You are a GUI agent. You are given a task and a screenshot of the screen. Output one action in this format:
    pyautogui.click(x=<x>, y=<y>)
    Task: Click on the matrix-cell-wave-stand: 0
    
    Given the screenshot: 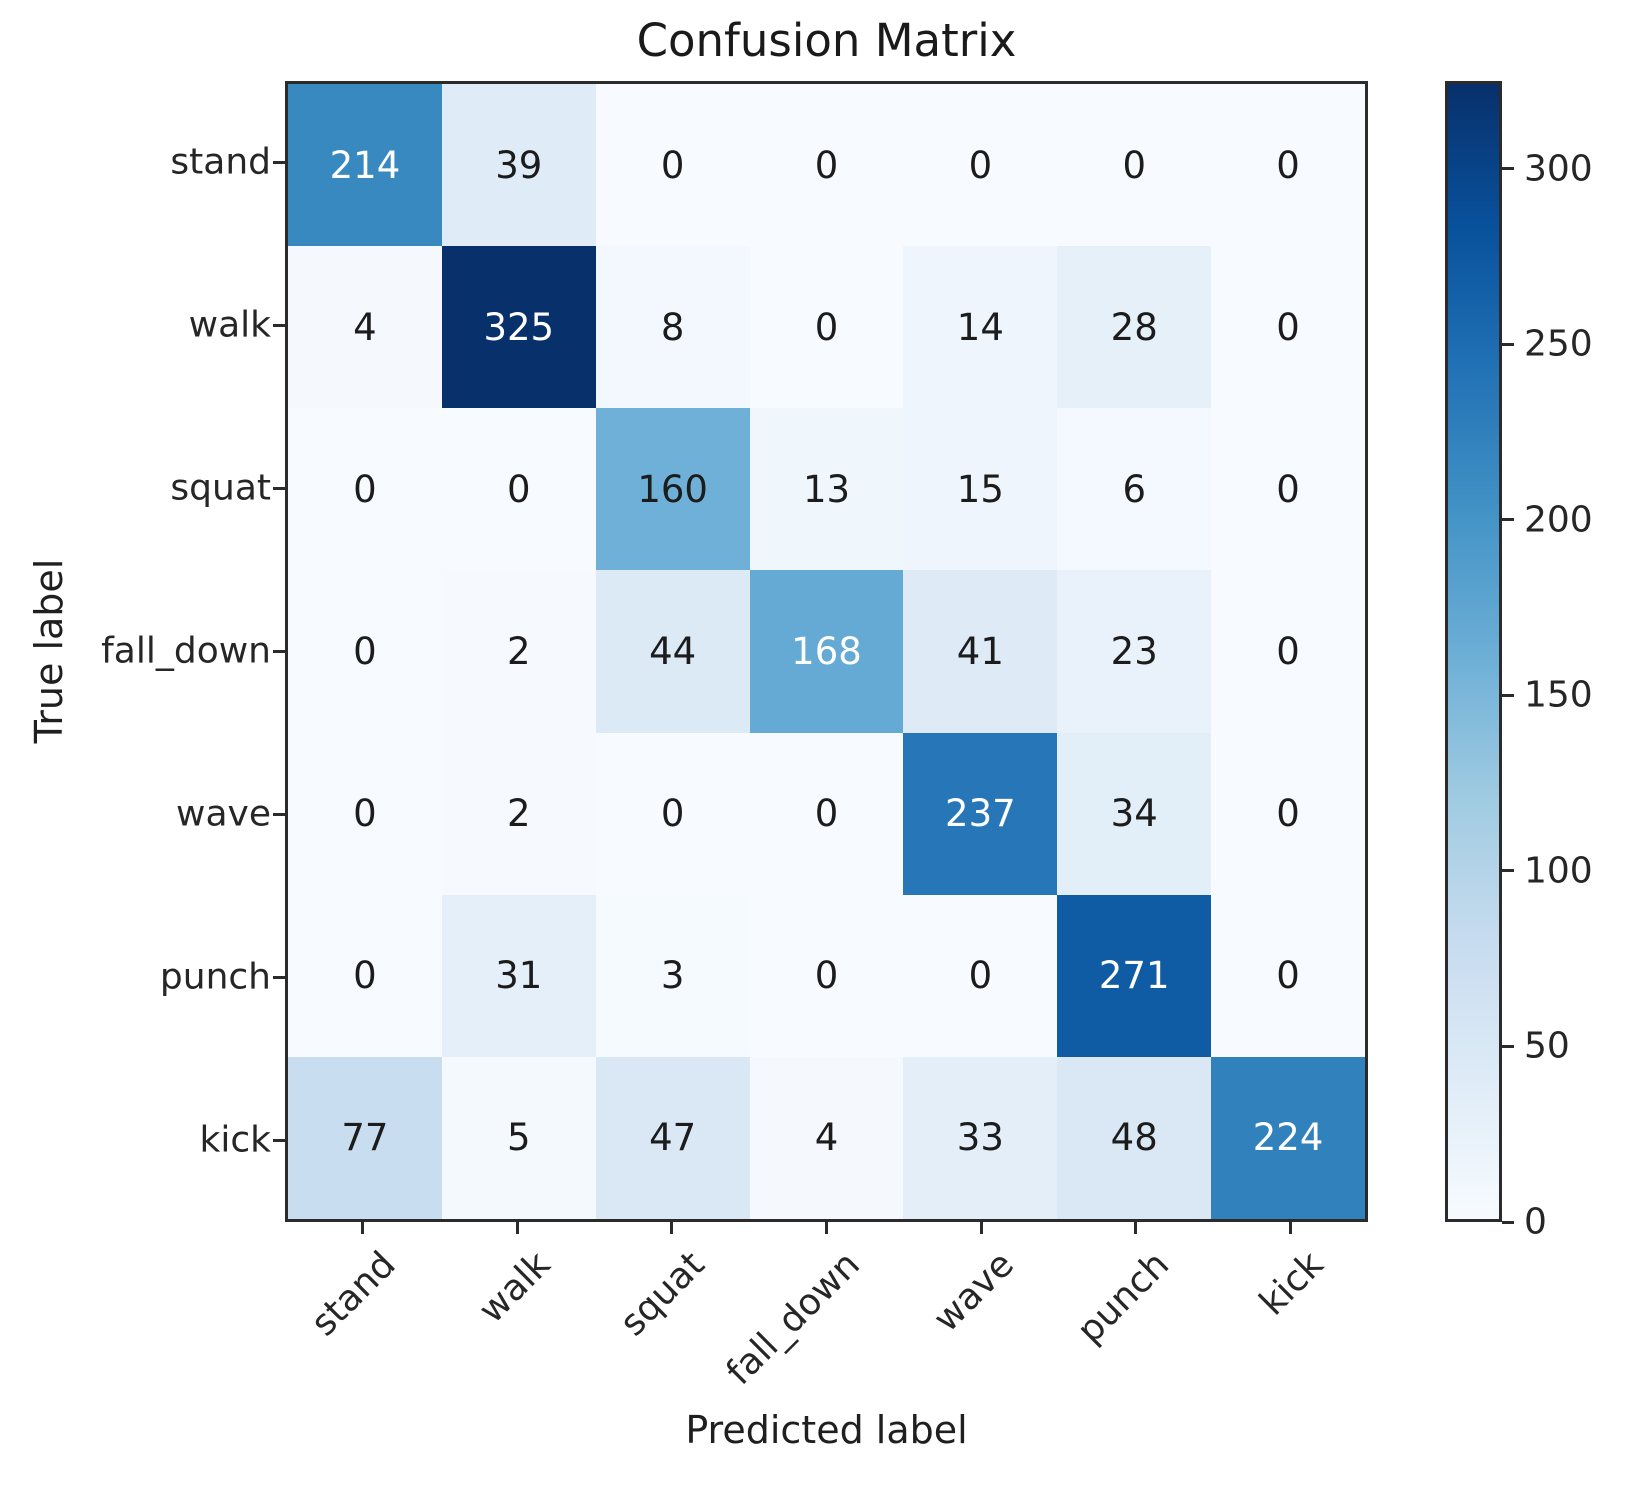 What is the action you would take?
    pyautogui.click(x=365, y=813)
    